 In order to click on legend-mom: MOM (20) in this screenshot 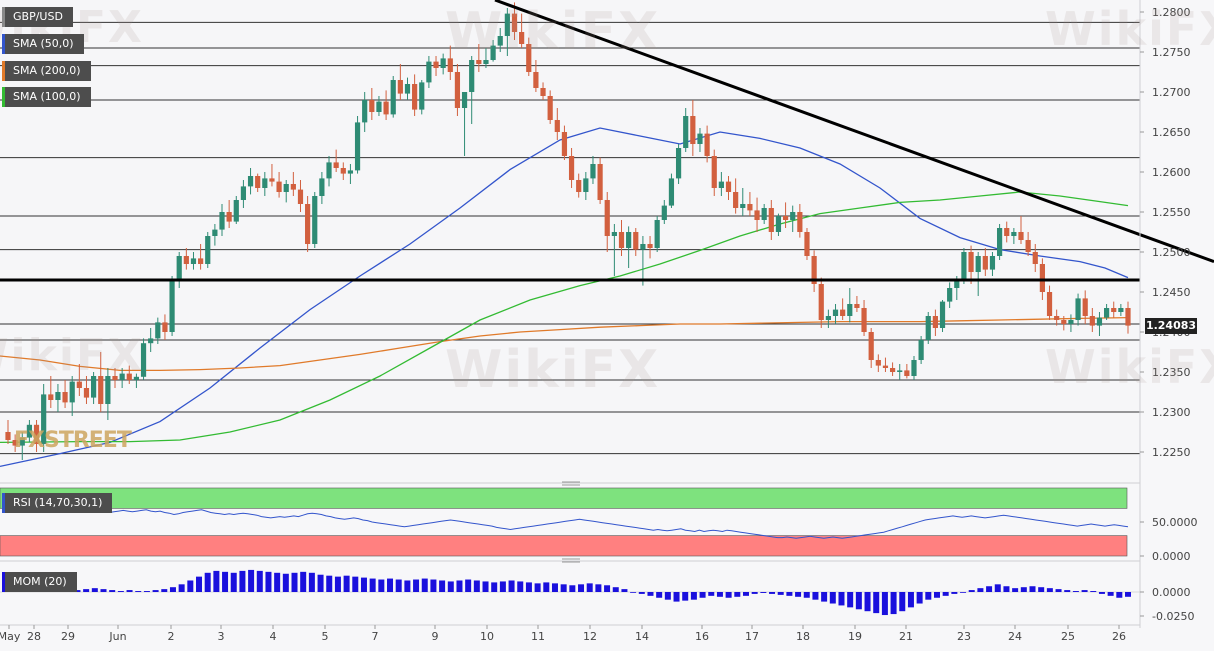, I will do `click(39, 582)`.